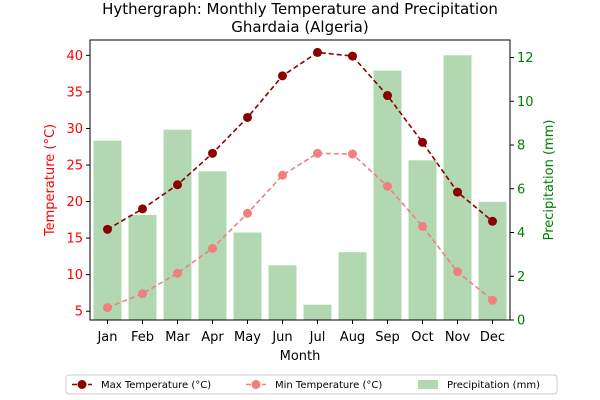 This screenshot has height=400, width=600. Describe the element at coordinates (525, 58) in the screenshot. I see `y-right-tick-label: 12` at that location.